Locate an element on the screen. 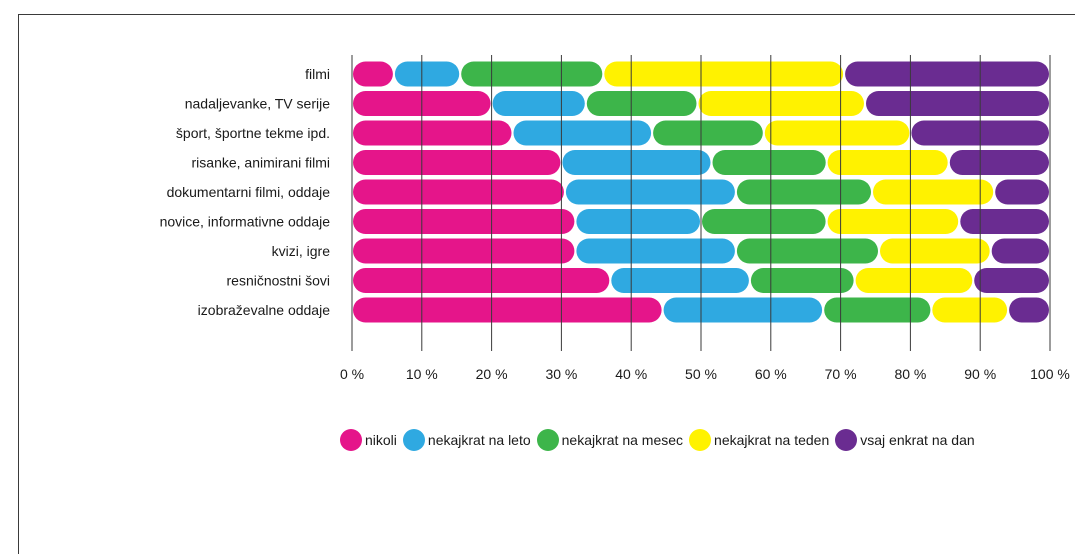 This screenshot has height=554, width=1075. x-tick-label: 30 % is located at coordinates (561, 374).